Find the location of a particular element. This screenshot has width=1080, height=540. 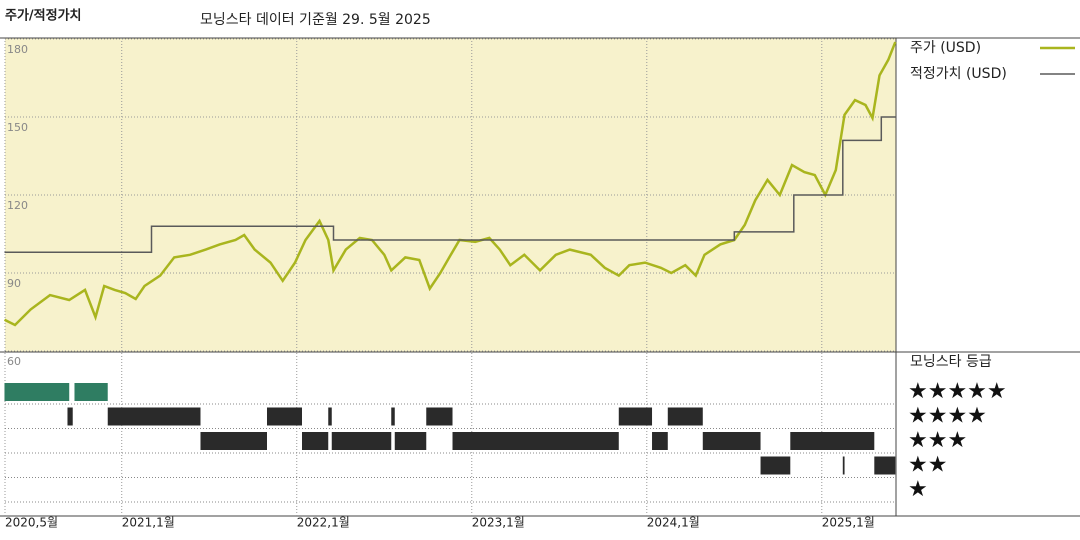

y-tick-label: 60 is located at coordinates (14, 361).